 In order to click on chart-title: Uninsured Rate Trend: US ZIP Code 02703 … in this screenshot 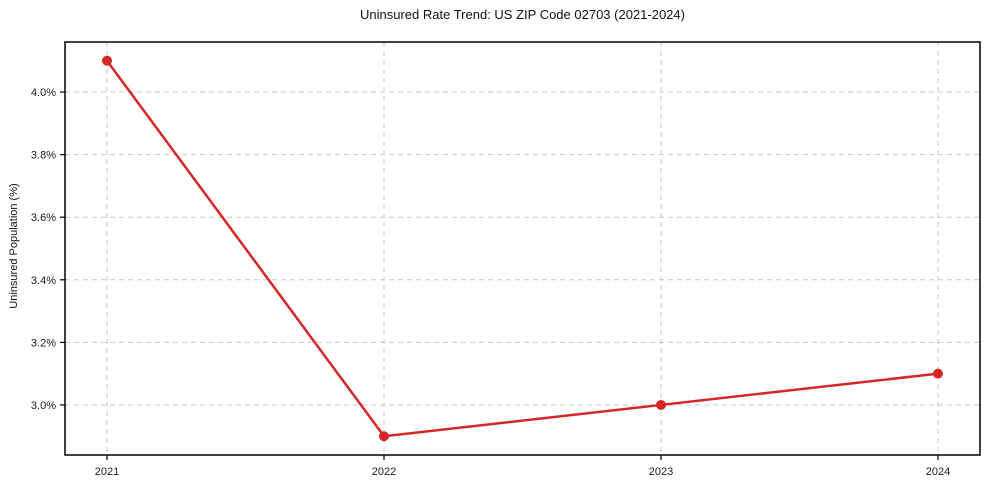, I will do `click(522, 14)`.